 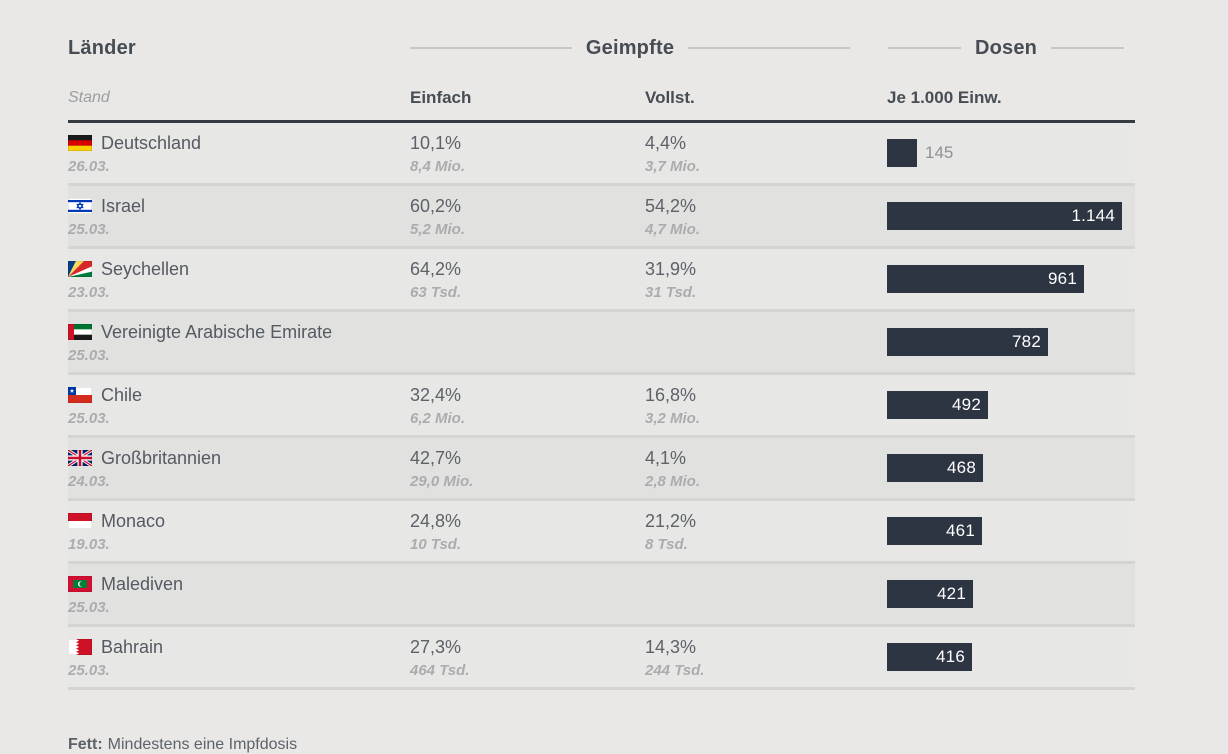 I want to click on vollst-cell: 31,9% 31 Tsd., so click(x=766, y=279).